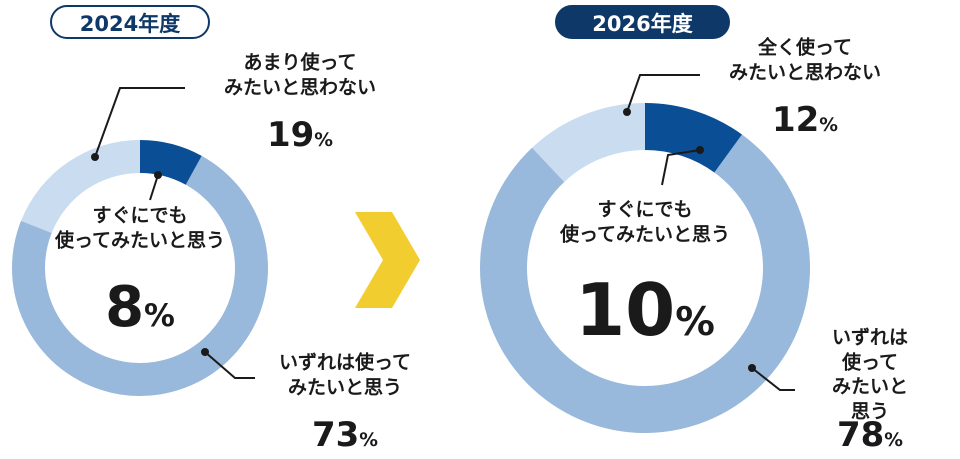 The width and height of the screenshot is (960, 459). I want to click on category-label: 全く使って みたいと思わない, so click(805, 59).